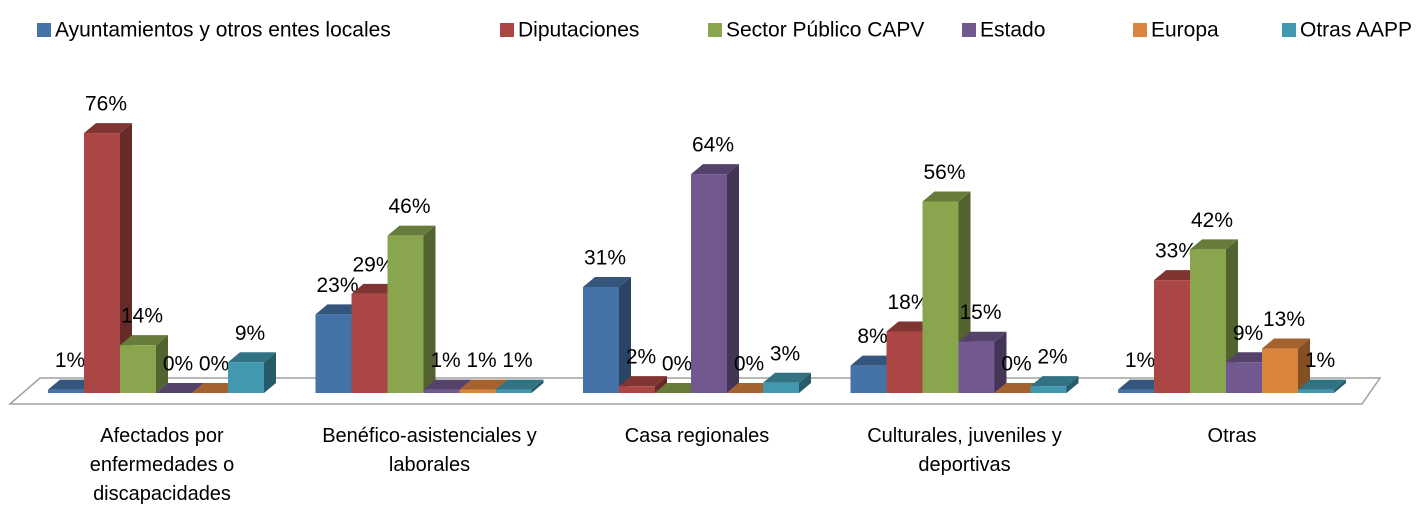  I want to click on legend-label: Sector Público CAPV, so click(825, 30).